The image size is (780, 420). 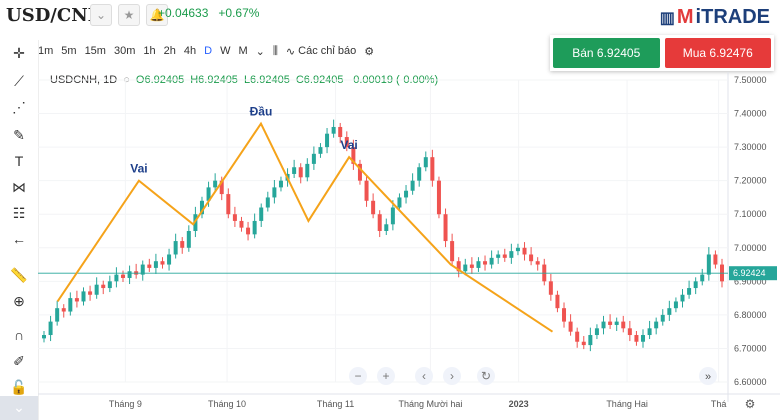 I want to click on scroll-right-icon-glyph: ›, so click(x=452, y=376).